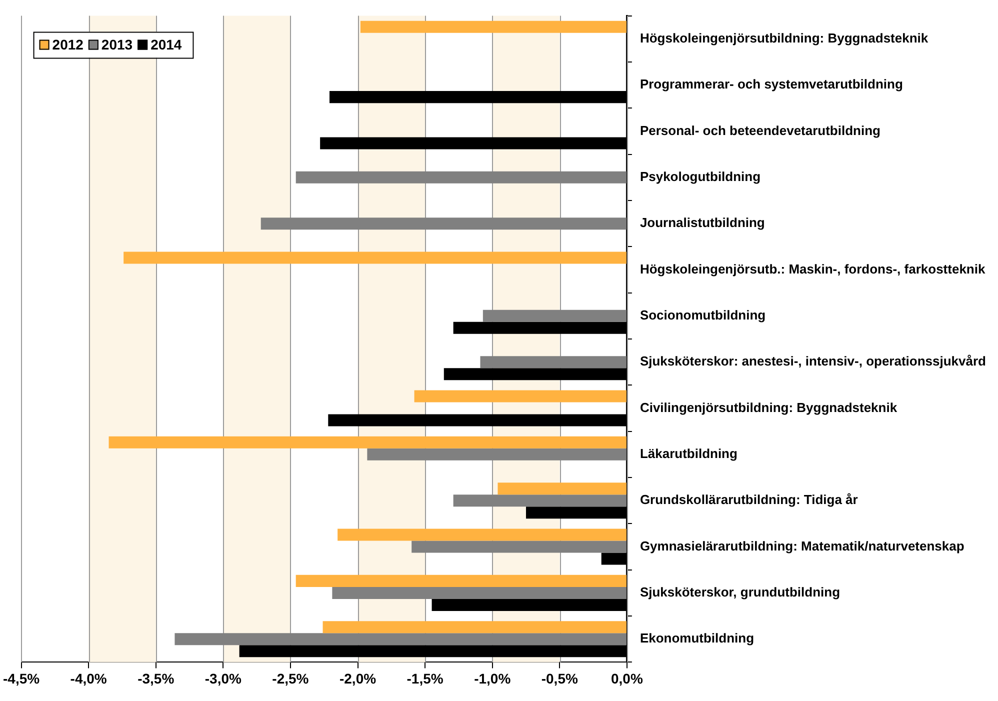 This screenshot has width=998, height=701. Describe the element at coordinates (559, 678) in the screenshot. I see `x-tick-label: -0,5%` at that location.